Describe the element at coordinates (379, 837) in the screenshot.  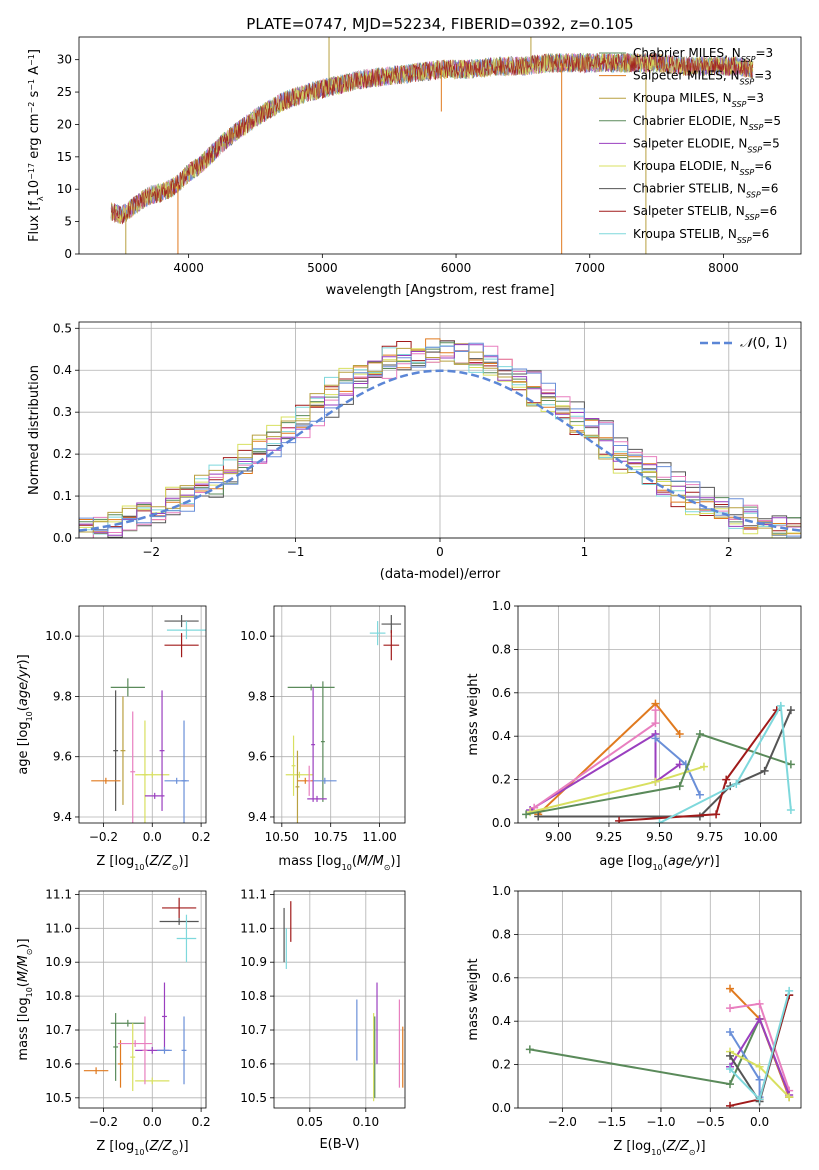
I see `x-tick-label: 11.00` at that location.